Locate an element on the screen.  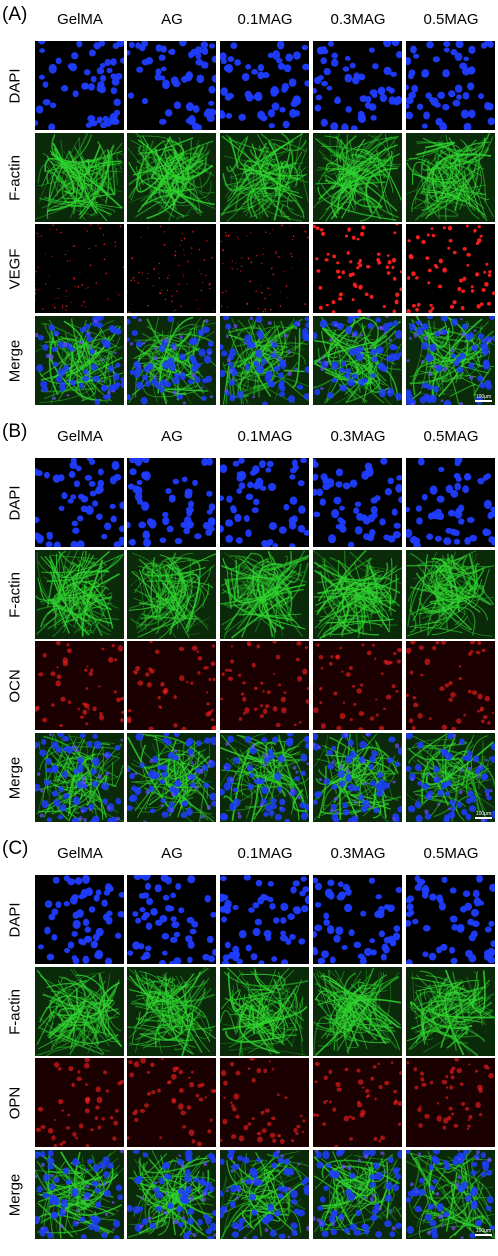
row-label: OPN is located at coordinates (15, 1103).